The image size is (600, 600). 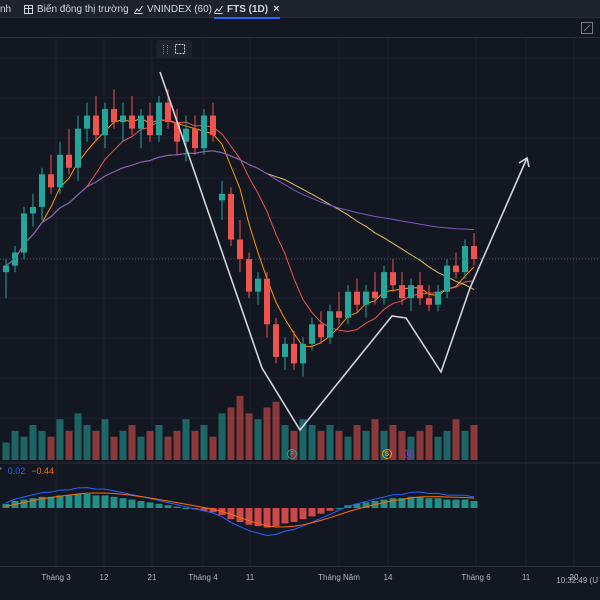 I want to click on close-icon: ×, so click(x=276, y=9).